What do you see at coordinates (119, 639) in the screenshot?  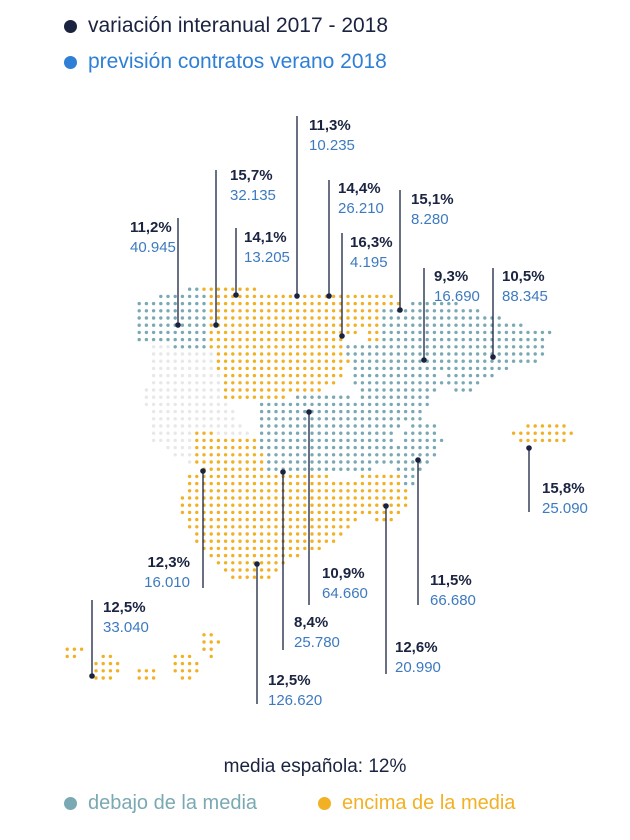 I see `region-callout: 12,5%33.040` at bounding box center [119, 639].